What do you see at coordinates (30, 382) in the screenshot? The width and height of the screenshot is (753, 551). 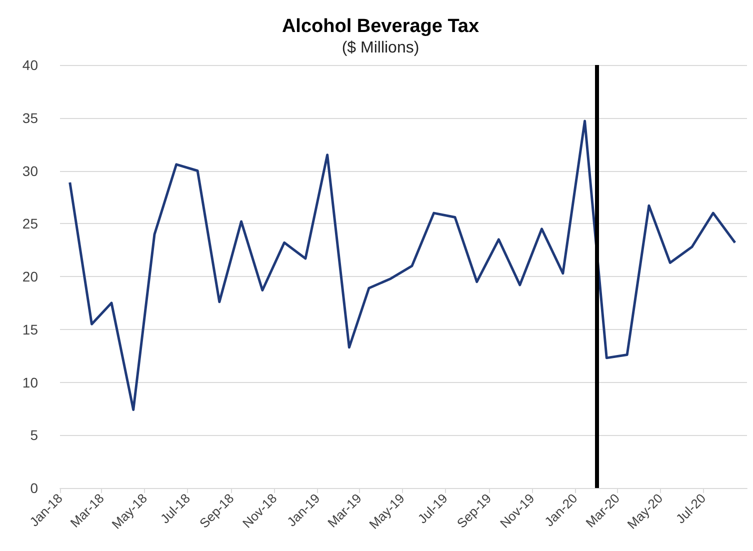 I see `y-tick-label: 10` at bounding box center [30, 382].